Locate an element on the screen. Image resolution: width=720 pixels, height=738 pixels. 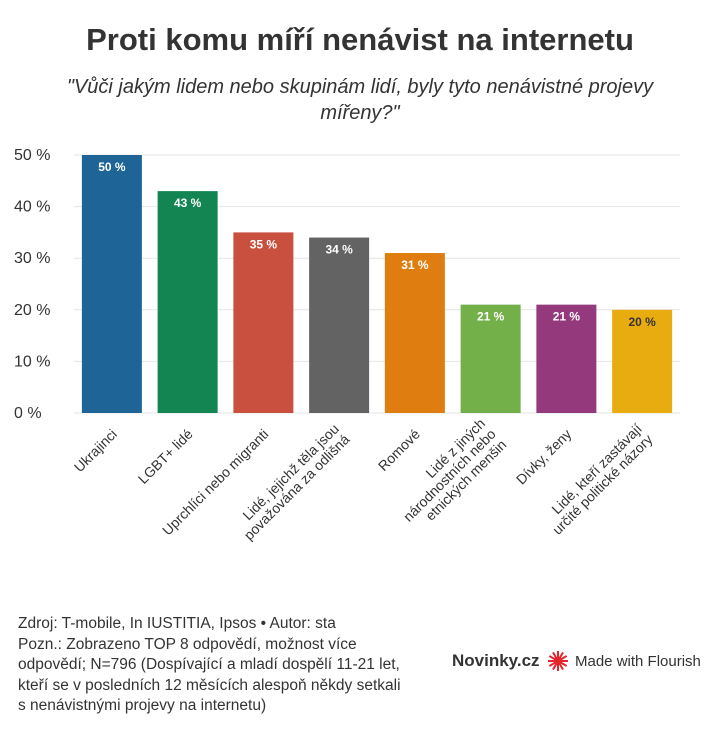
y-tick-label: 20 % is located at coordinates (32, 310).